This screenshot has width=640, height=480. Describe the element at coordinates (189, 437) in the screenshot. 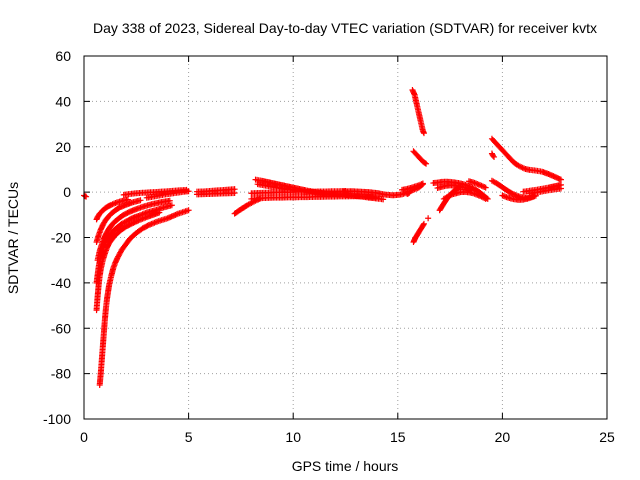

I see `x-tick-label: 5` at that location.